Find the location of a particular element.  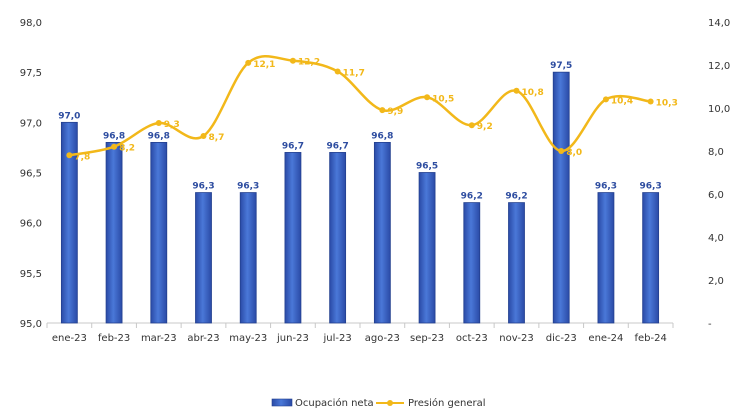

y-right-tick-label: 6,0 is located at coordinates (716, 195).